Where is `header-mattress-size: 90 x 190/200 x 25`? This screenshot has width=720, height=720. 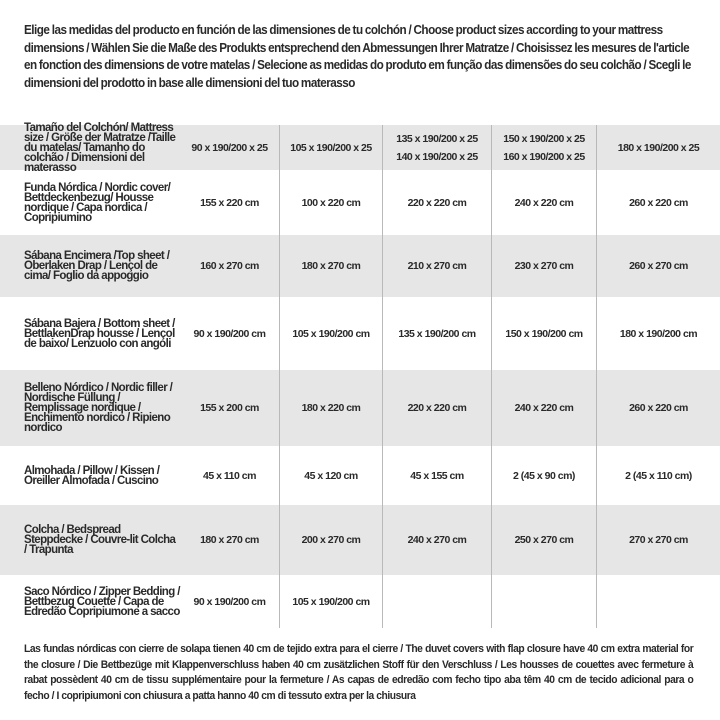 header-mattress-size: 90 x 190/200 x 25 is located at coordinates (230, 147).